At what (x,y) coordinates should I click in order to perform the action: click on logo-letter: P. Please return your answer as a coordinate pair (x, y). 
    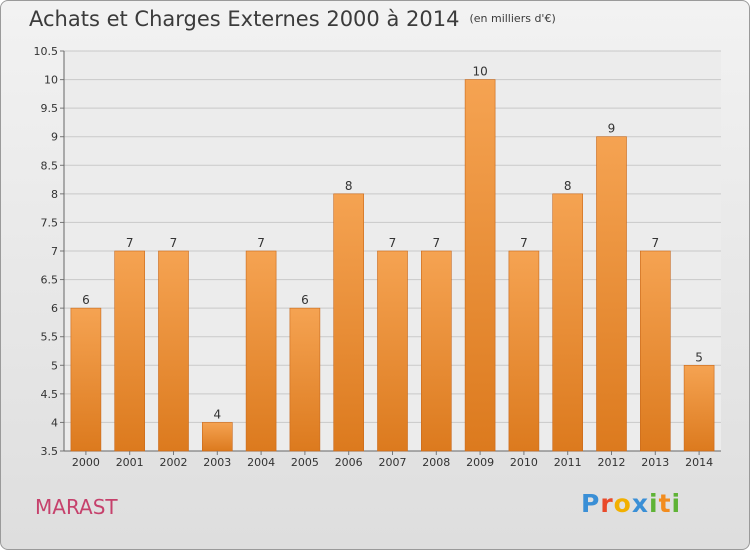
    Looking at the image, I should click on (591, 503).